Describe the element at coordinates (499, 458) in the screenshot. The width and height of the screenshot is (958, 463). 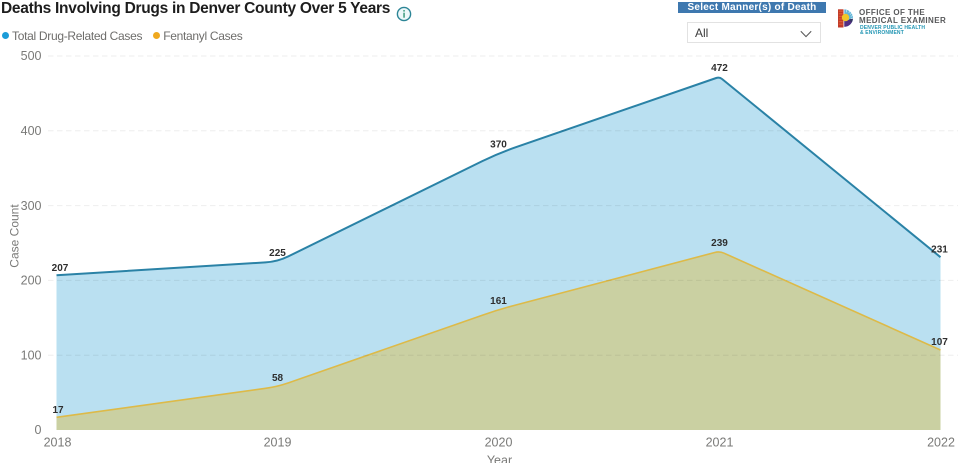
I see `svg-text: Year` at that location.